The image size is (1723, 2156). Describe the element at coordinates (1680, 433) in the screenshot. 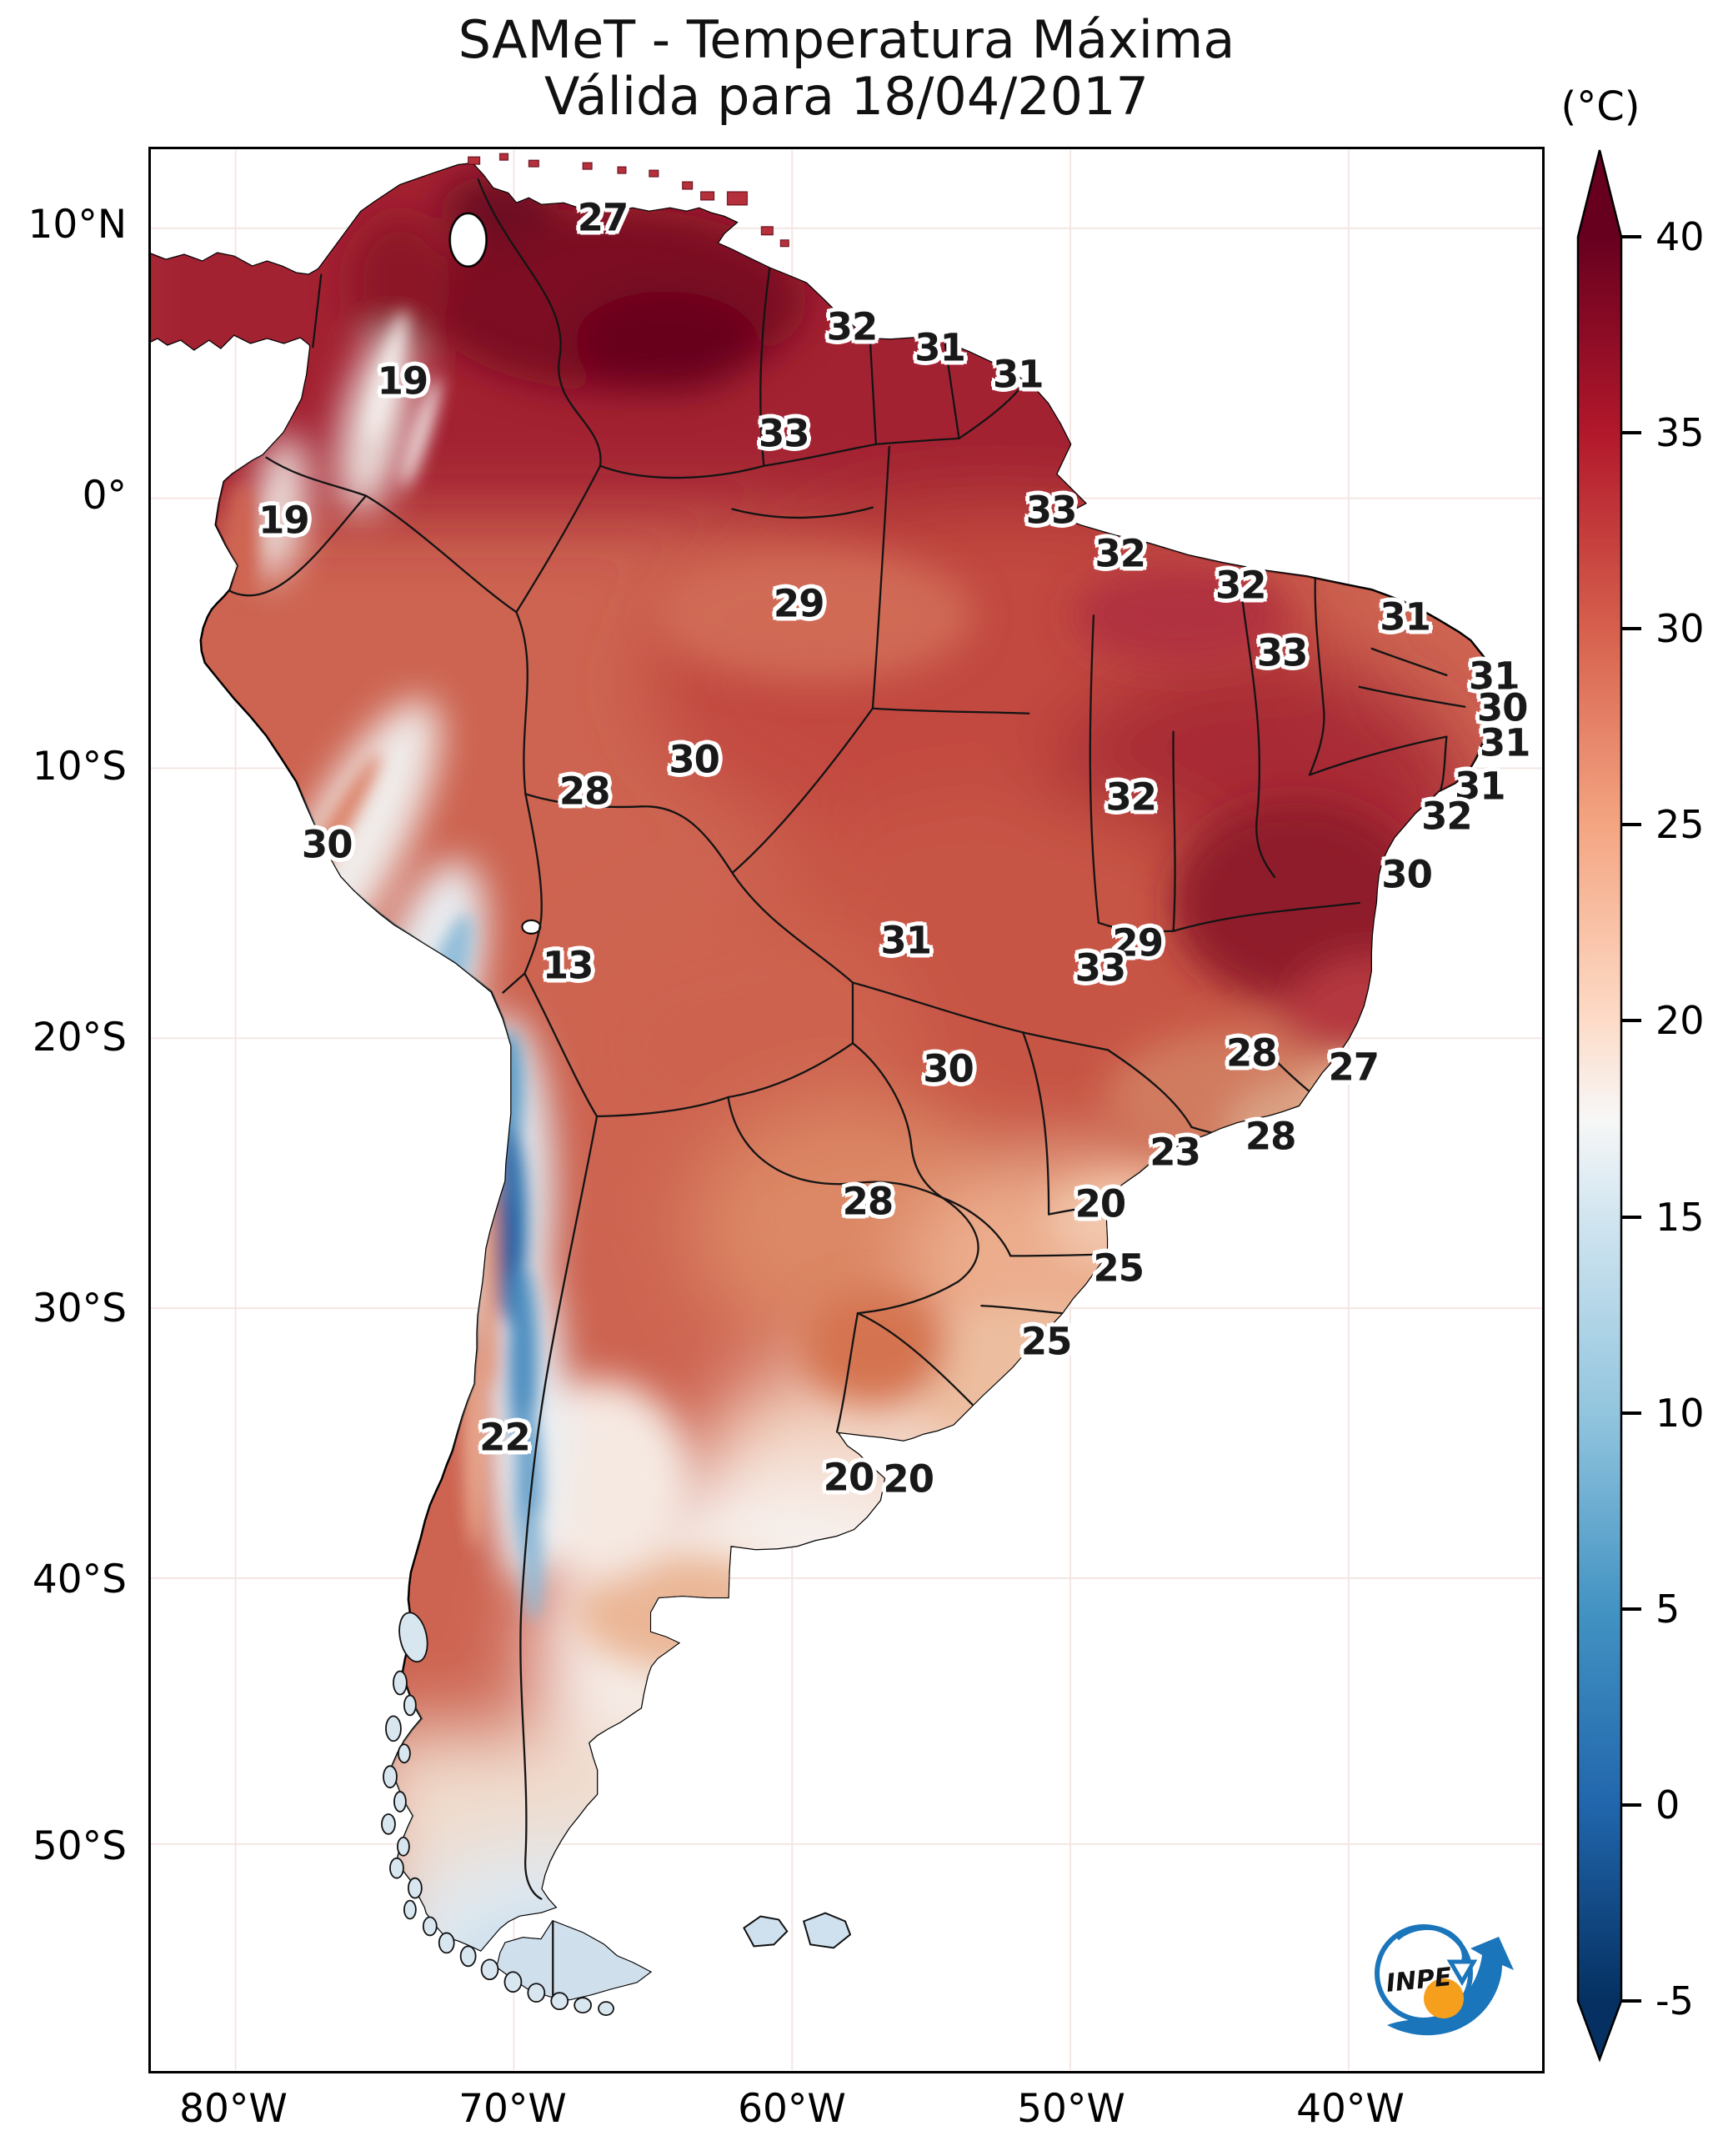

I see `colorbar-tick-label: 35` at that location.